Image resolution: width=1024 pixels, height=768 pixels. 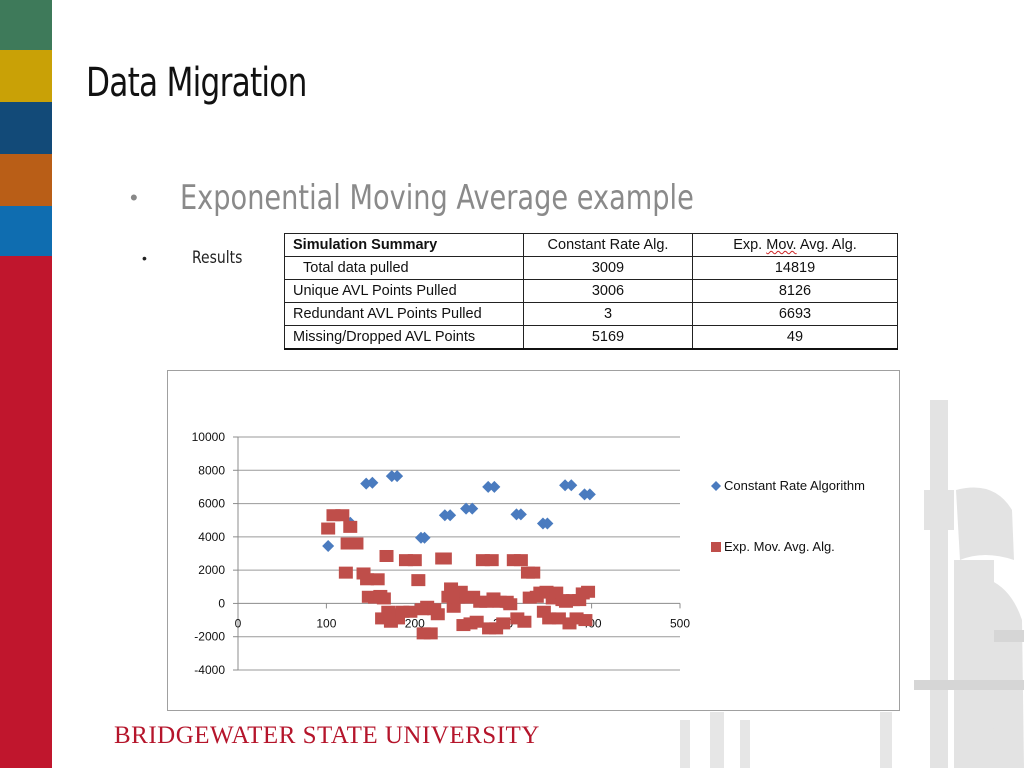 I want to click on y-tick-label: 10000, so click(x=209, y=437).